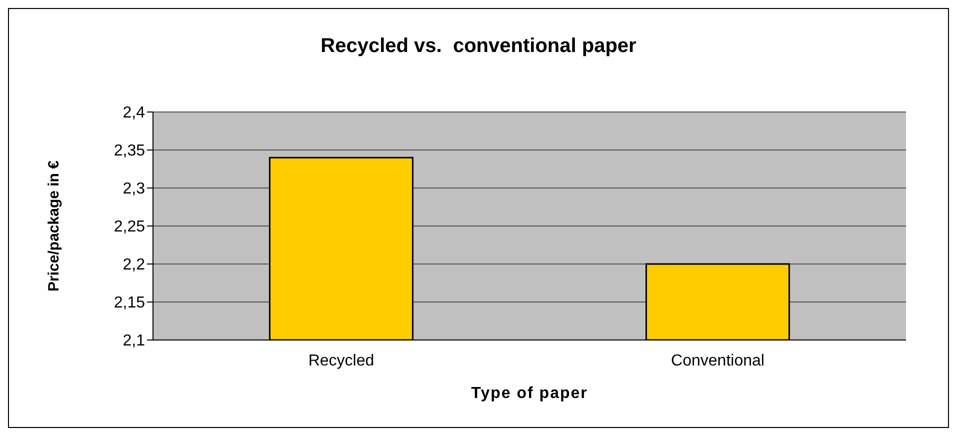  What do you see at coordinates (130, 227) in the screenshot?
I see `y-tick-label: 2,25` at bounding box center [130, 227].